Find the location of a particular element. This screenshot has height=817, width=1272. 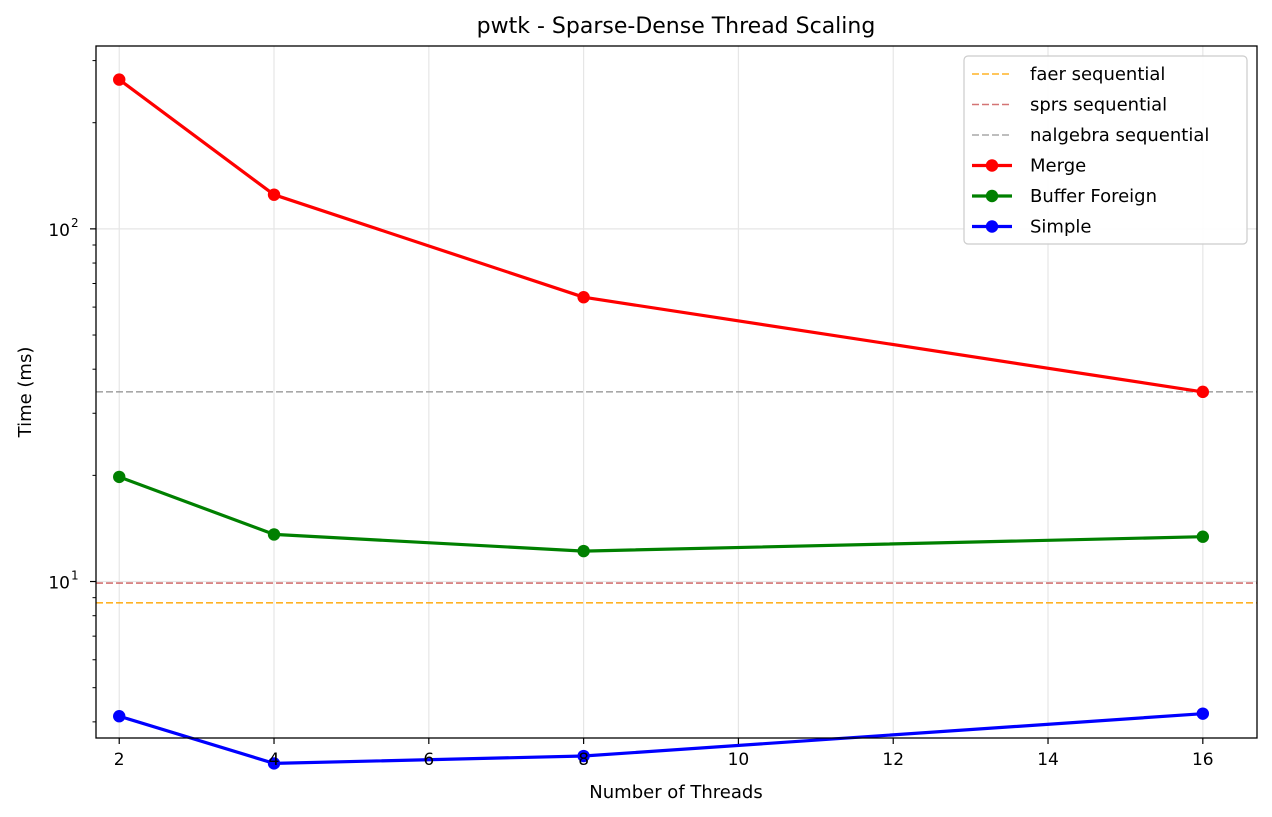

y-axis-label: Time (ms) is located at coordinates (25, 393).